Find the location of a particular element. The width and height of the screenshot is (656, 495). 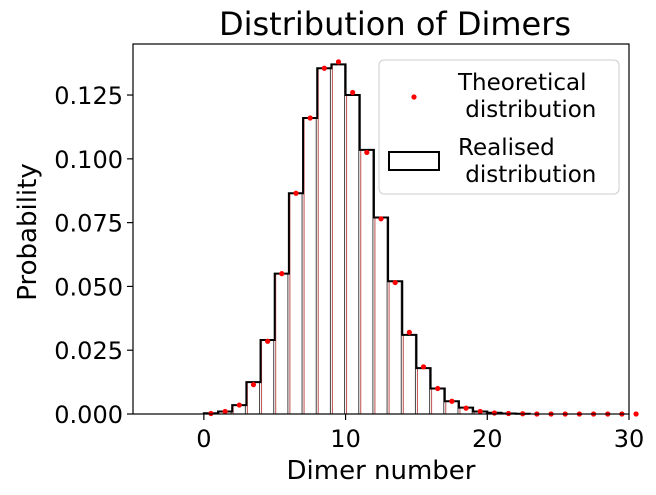

legend-label-theoretical-line1: Theoretical is located at coordinates (522, 83).